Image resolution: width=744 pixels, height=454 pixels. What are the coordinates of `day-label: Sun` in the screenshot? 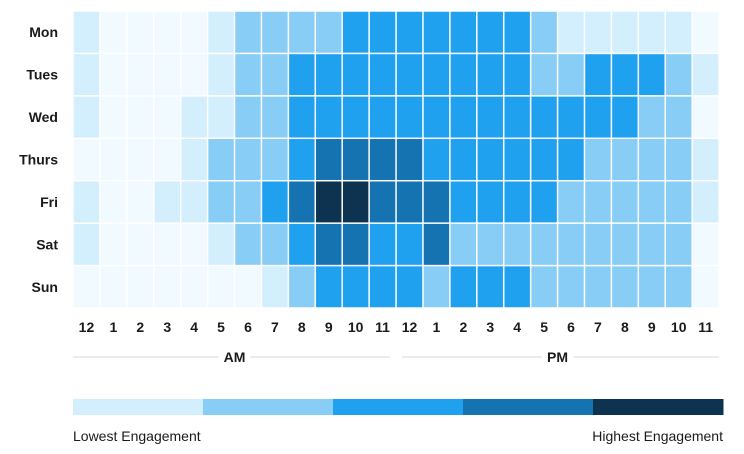 It's located at (45, 287).